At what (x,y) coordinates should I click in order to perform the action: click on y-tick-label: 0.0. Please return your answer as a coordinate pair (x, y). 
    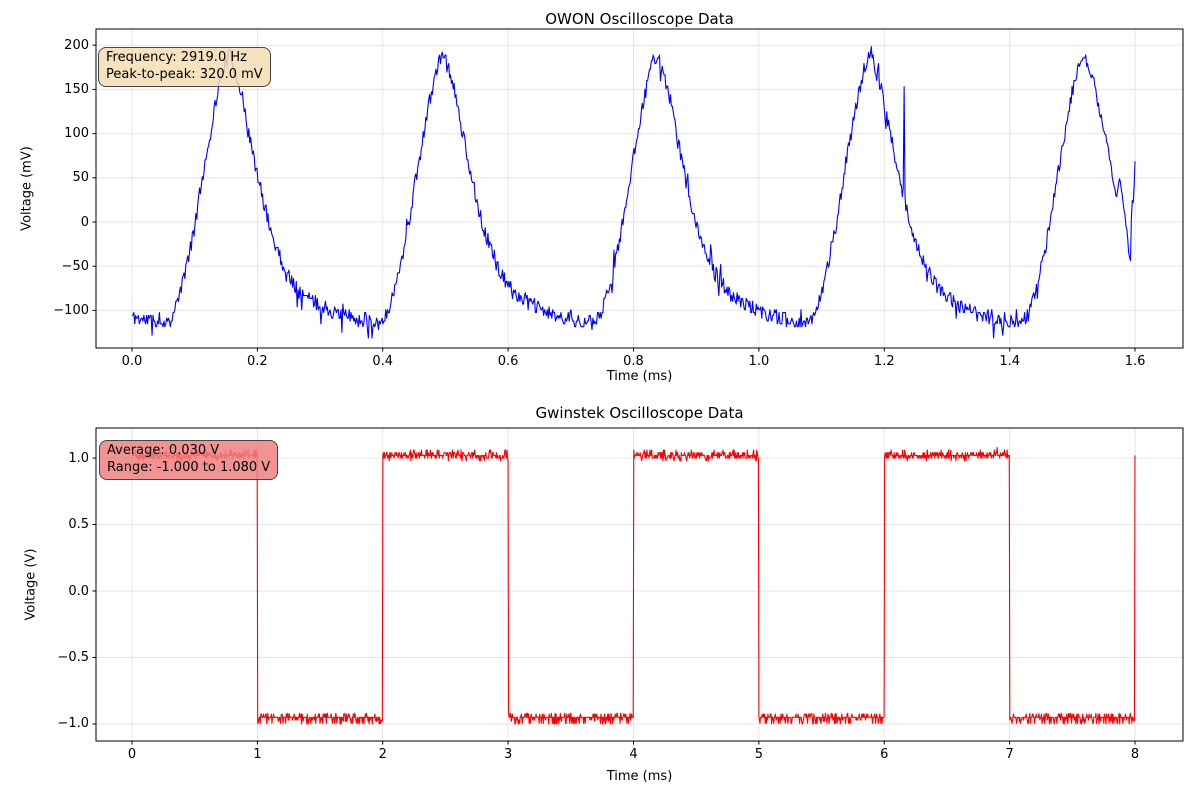
    Looking at the image, I should click on (78, 591).